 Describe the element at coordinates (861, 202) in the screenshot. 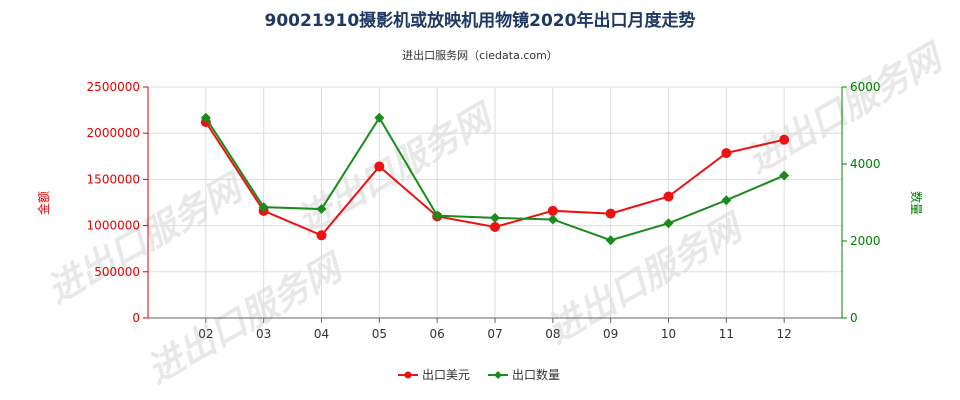

I see `right-axis-ticks: 0 2000 4000 6000` at that location.